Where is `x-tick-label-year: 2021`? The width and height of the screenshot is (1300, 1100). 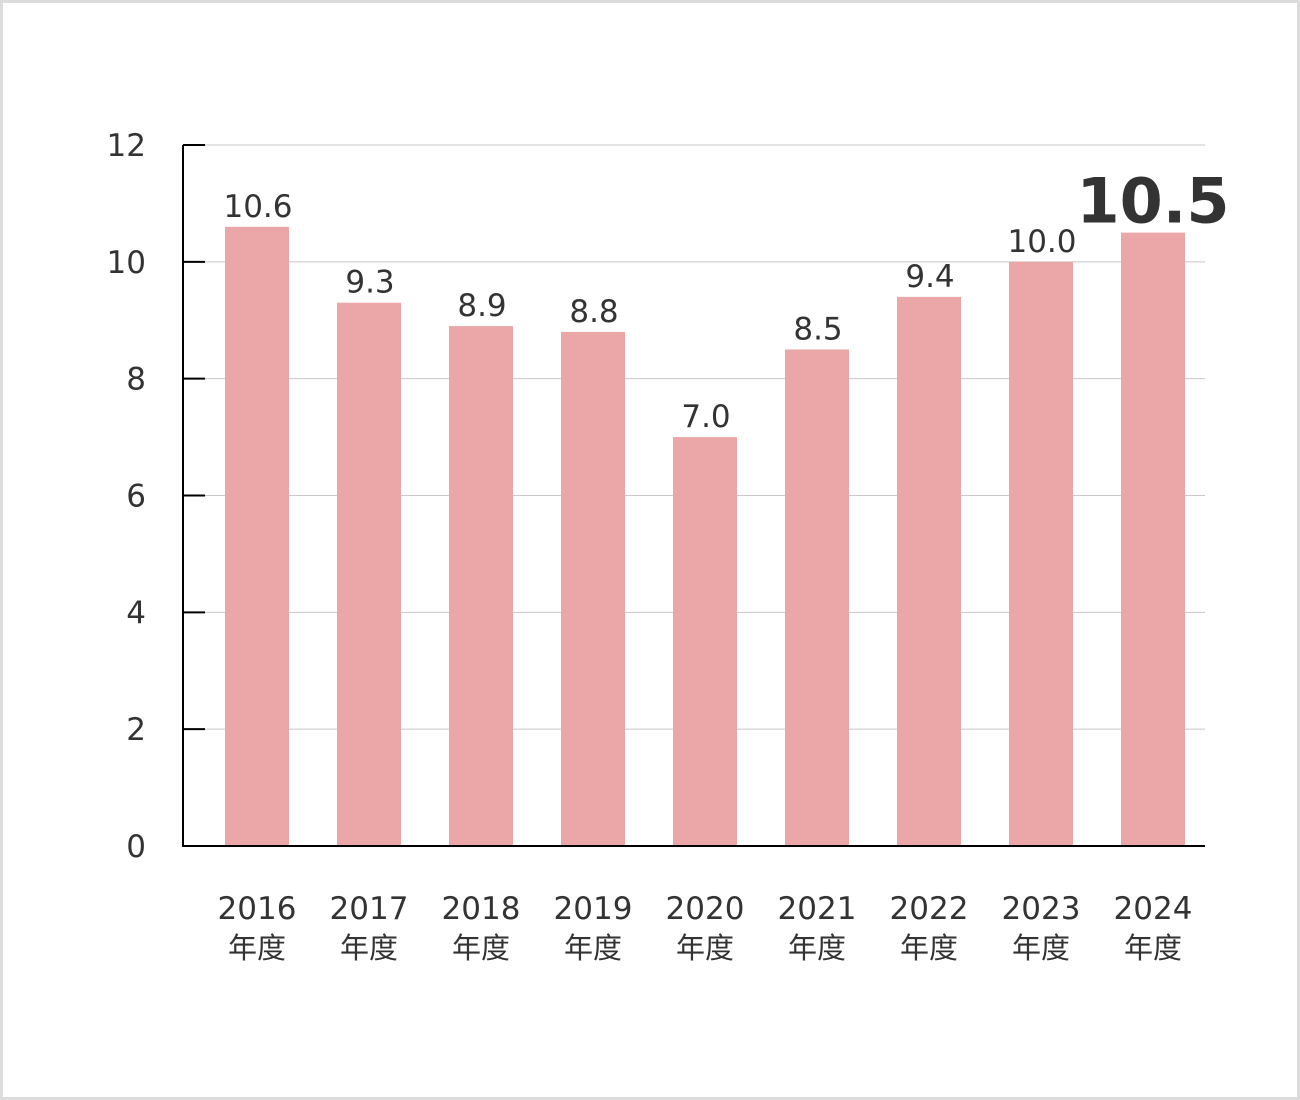
x-tick-label-year: 2021 is located at coordinates (817, 909).